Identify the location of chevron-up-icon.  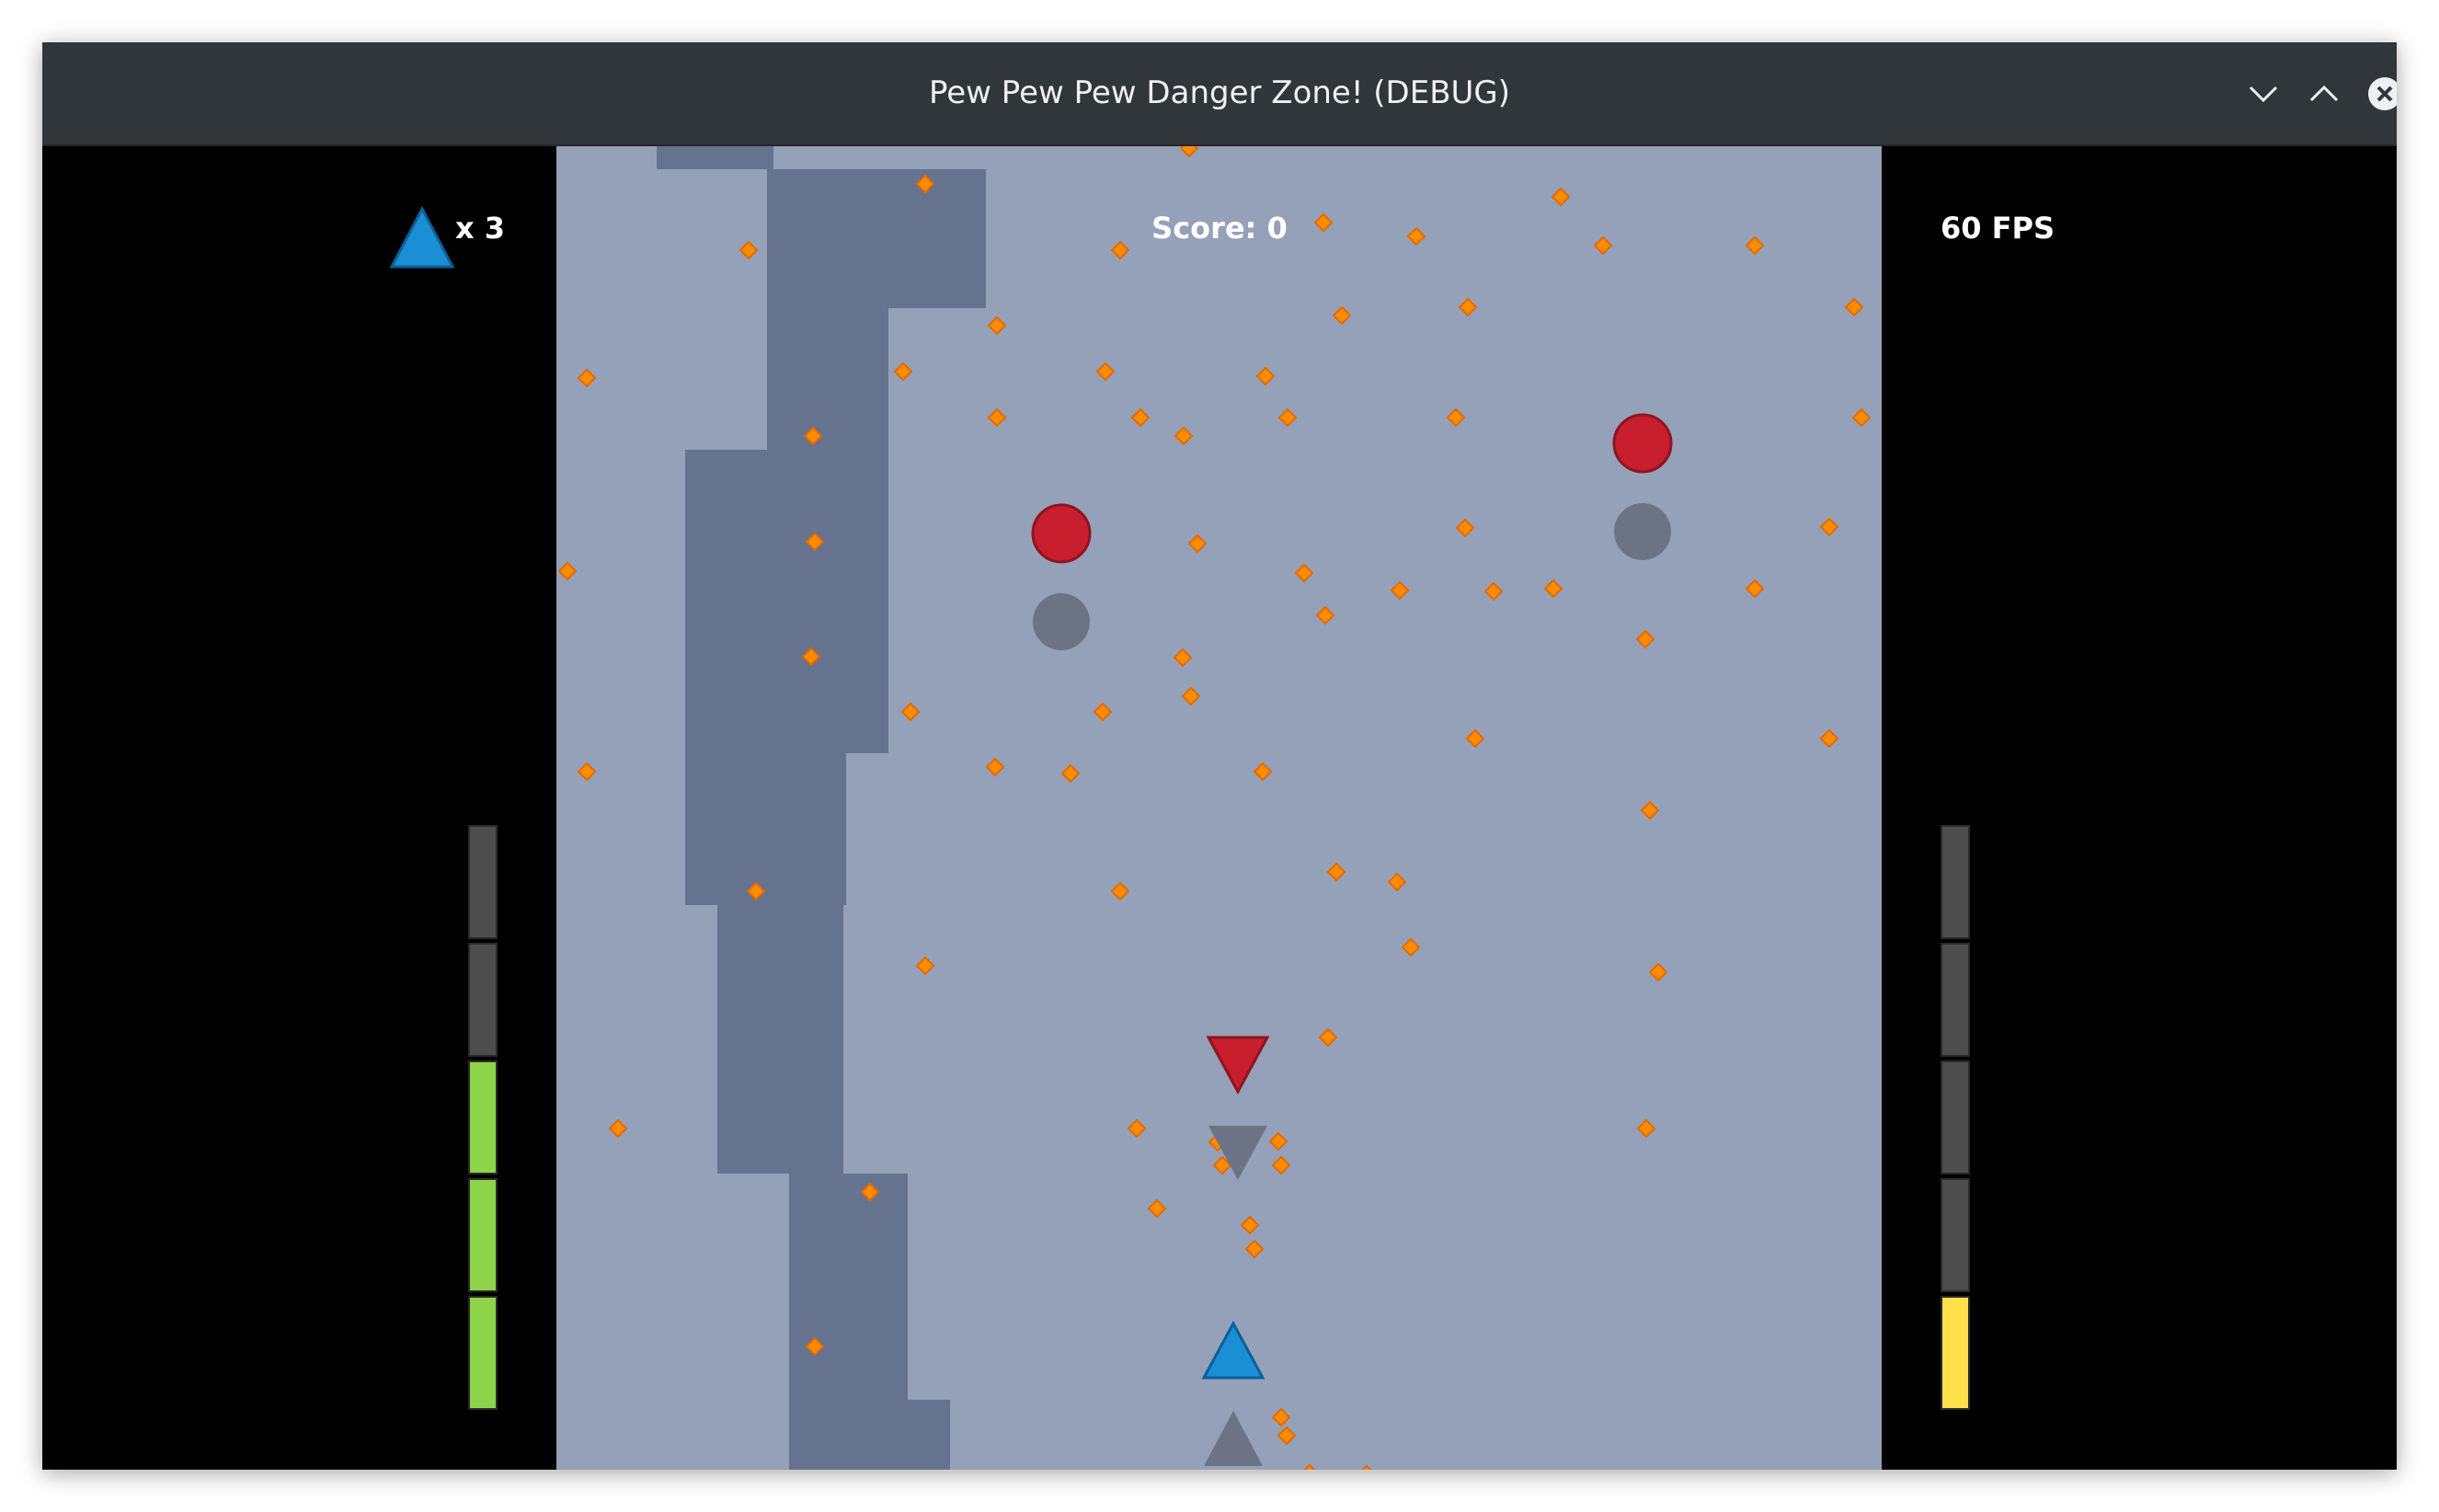
(2324, 93).